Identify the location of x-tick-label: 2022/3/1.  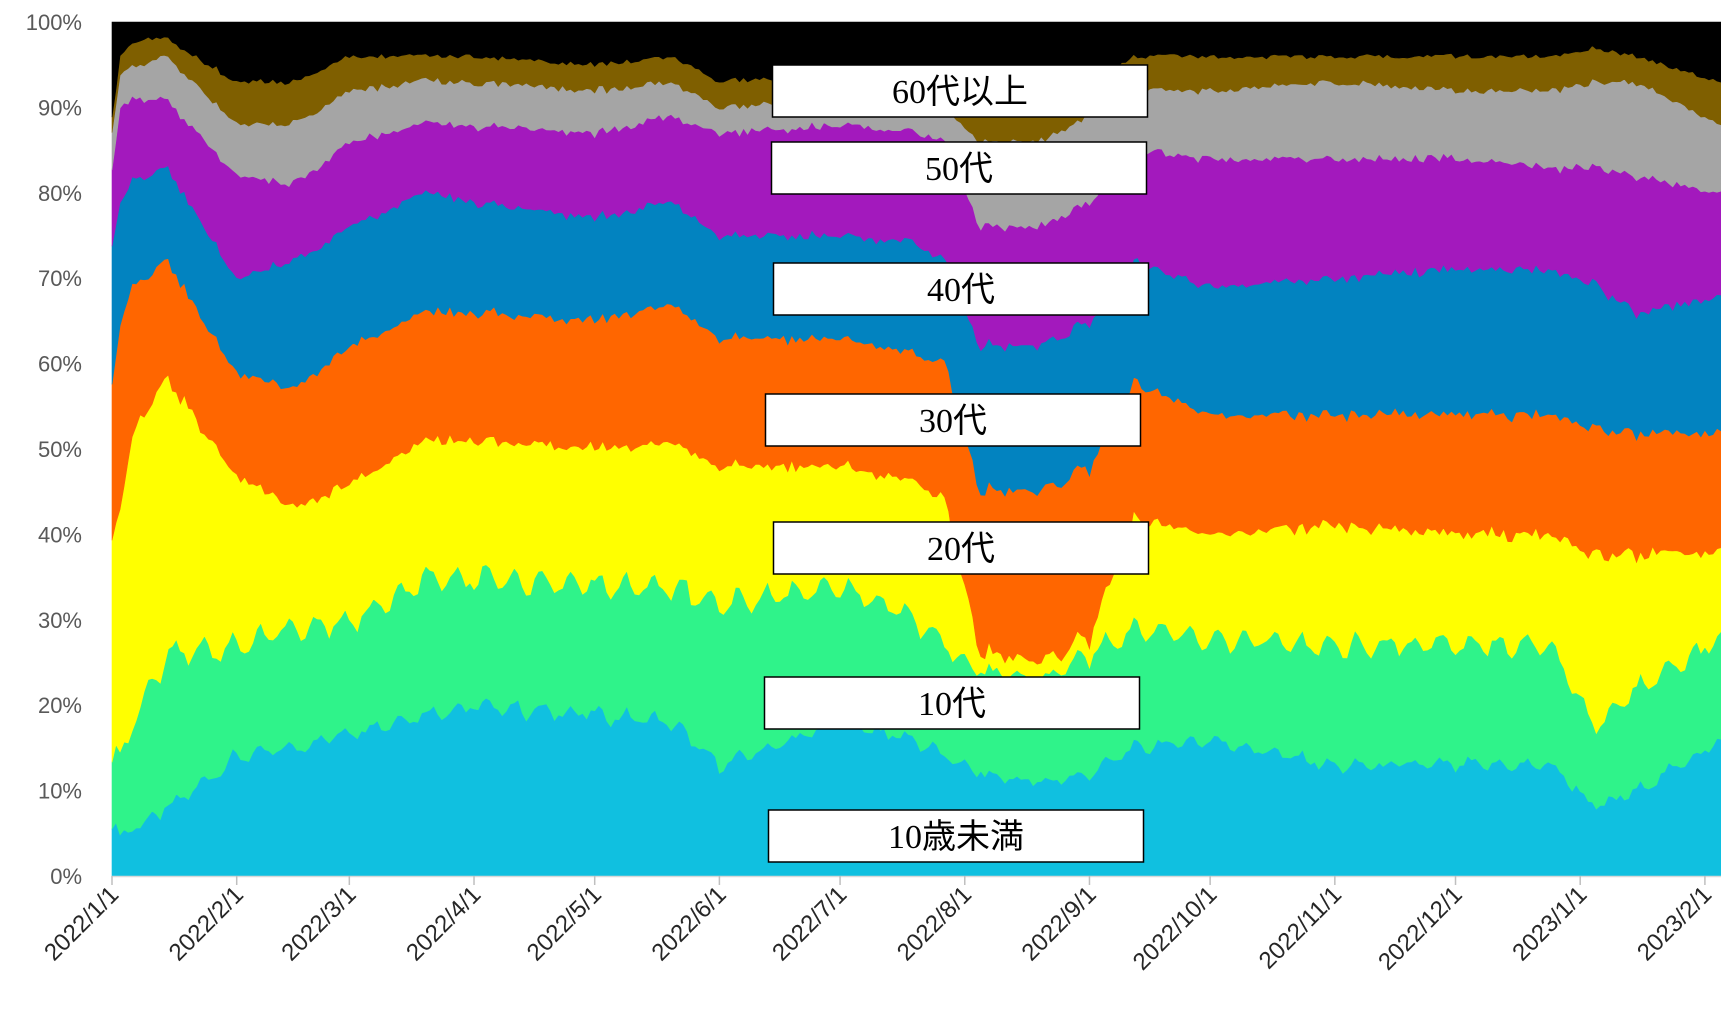
(318, 923).